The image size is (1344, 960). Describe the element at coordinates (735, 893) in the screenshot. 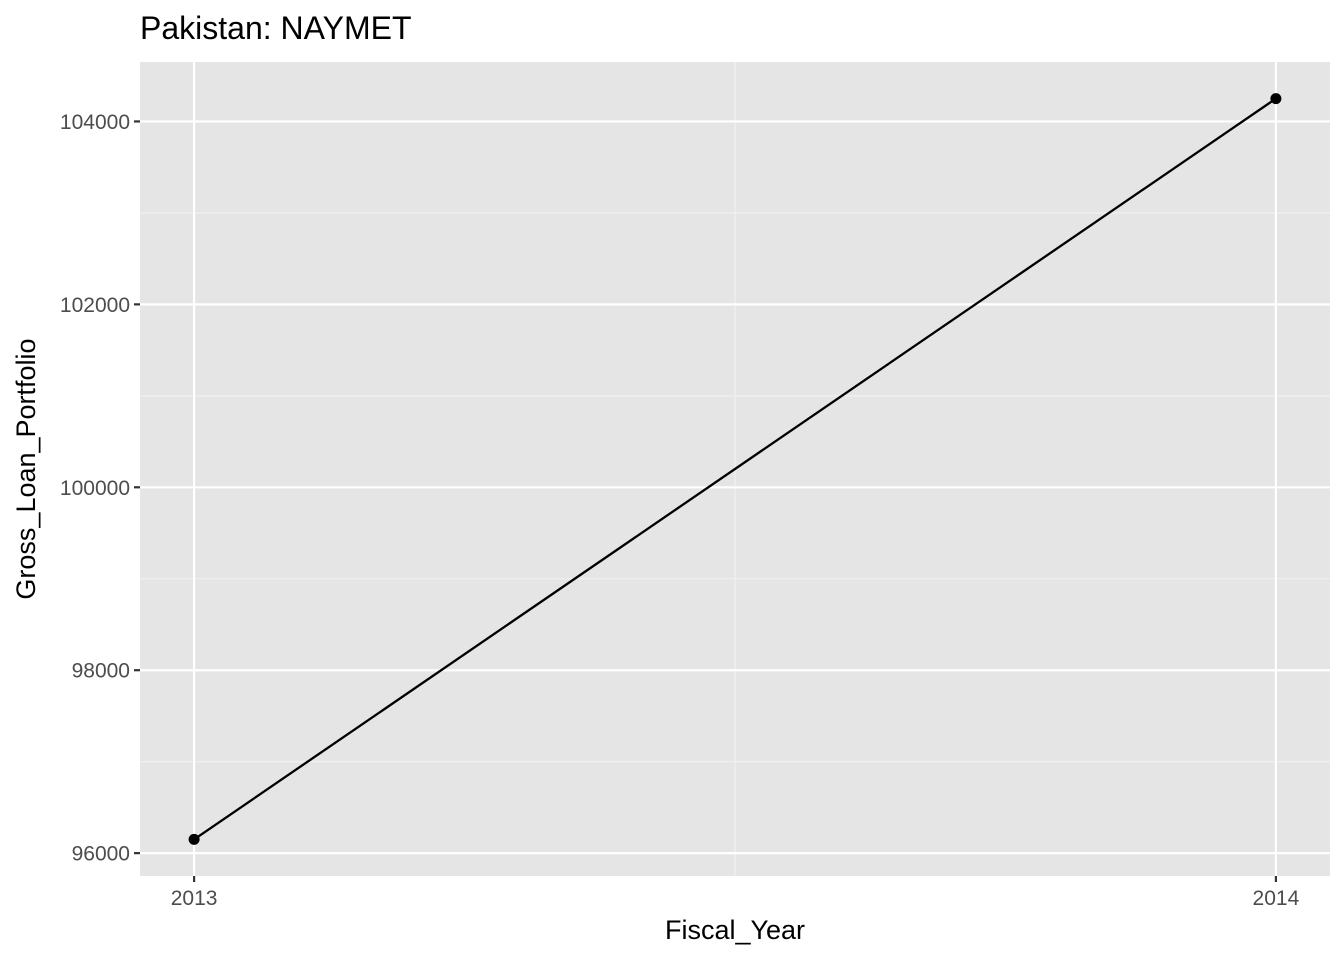

I see `x-axis: 2013 2014` at that location.